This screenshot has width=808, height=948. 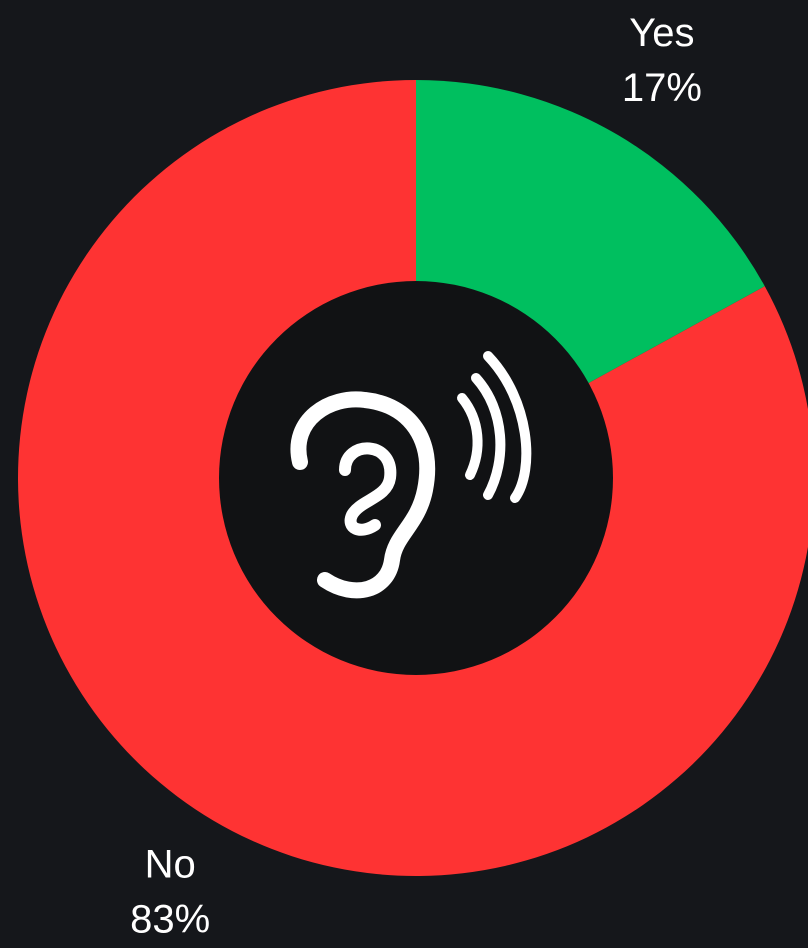 What do you see at coordinates (170, 919) in the screenshot?
I see `value-label: 83%` at bounding box center [170, 919].